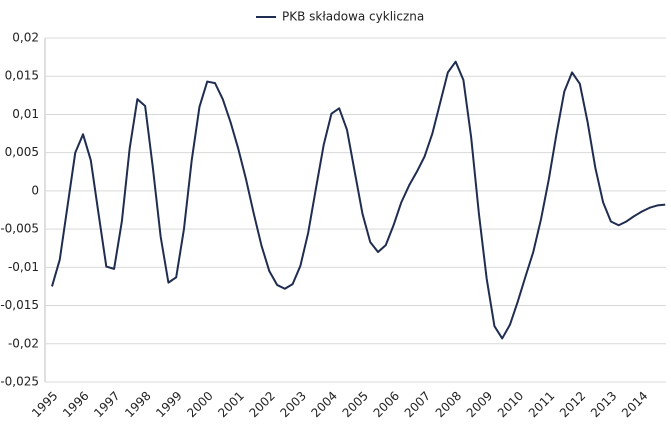 The width and height of the screenshot is (671, 431). What do you see at coordinates (572, 404) in the screenshot?
I see `x-tick-label: 2012` at bounding box center [572, 404].